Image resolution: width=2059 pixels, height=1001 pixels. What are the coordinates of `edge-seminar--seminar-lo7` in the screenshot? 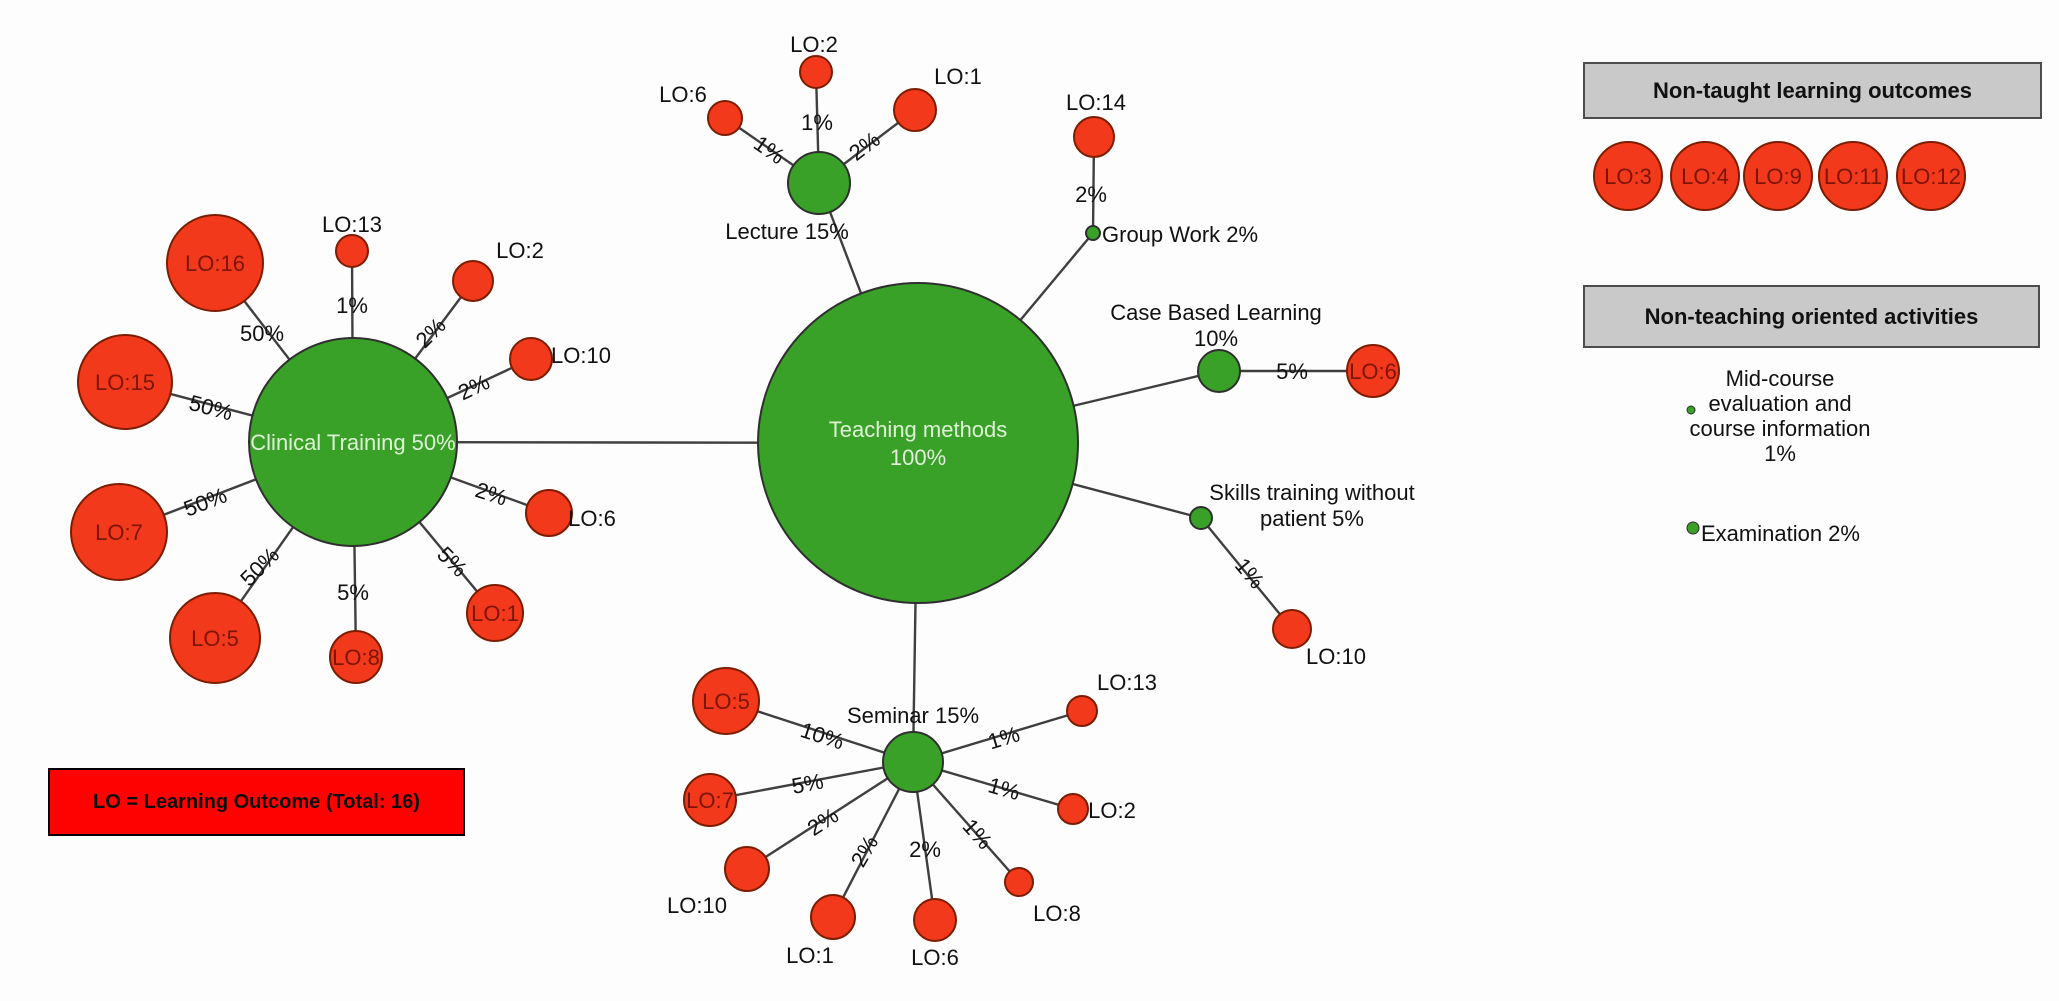 It's located at (811, 781).